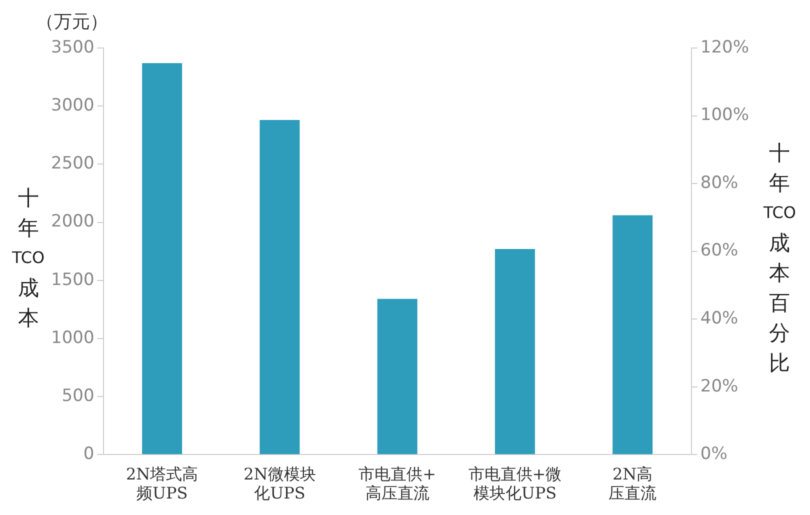  What do you see at coordinates (719, 386) in the screenshot?
I see `y2-tick-label: 20%` at bounding box center [719, 386].